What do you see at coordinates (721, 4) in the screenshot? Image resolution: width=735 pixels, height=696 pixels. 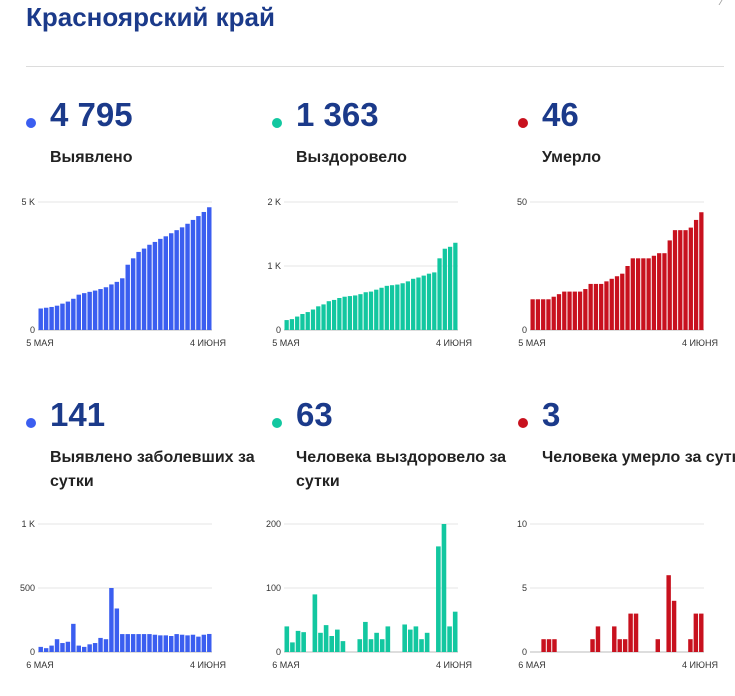 I see `corner-mark: ⁄` at bounding box center [721, 4].